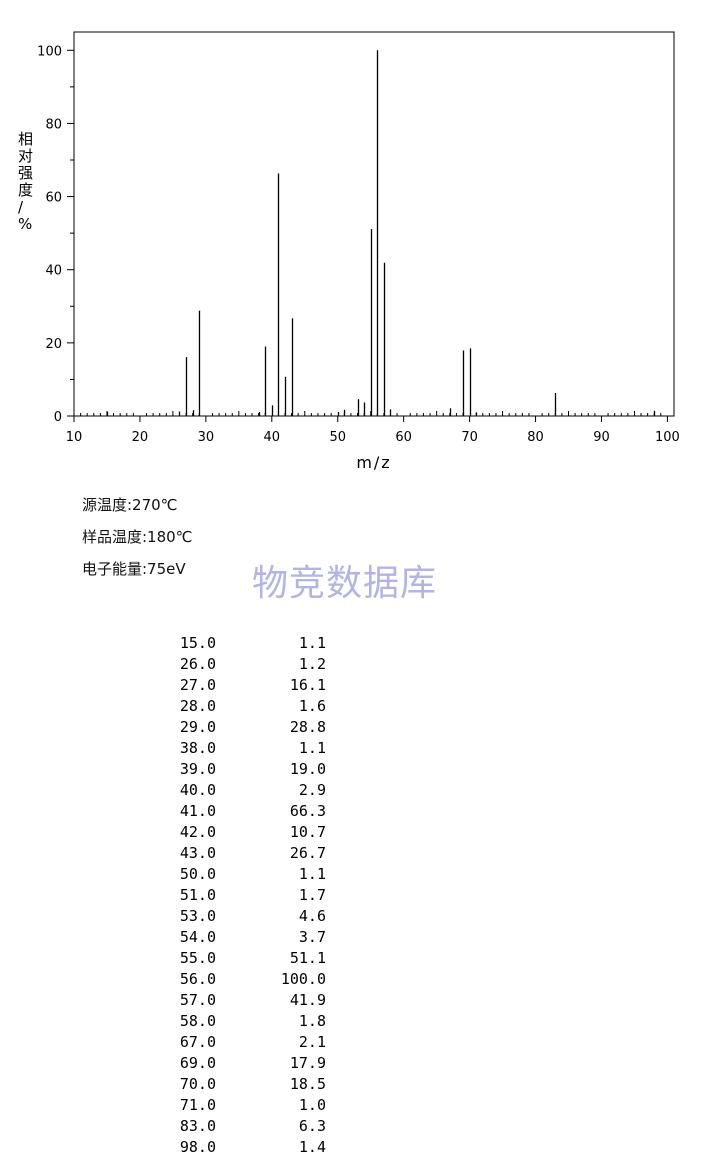 The width and height of the screenshot is (702, 1158). What do you see at coordinates (243, 685) in the screenshot?
I see `table-row: 27.0 16.1` at bounding box center [243, 685].